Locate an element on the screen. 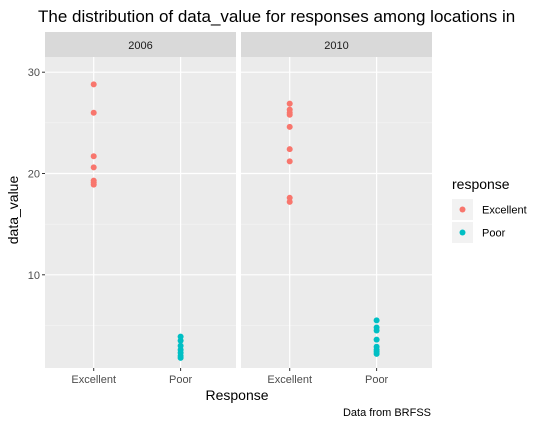 This screenshot has height=427, width=545. y-axis: 10 20 30 is located at coordinates (36, 174).